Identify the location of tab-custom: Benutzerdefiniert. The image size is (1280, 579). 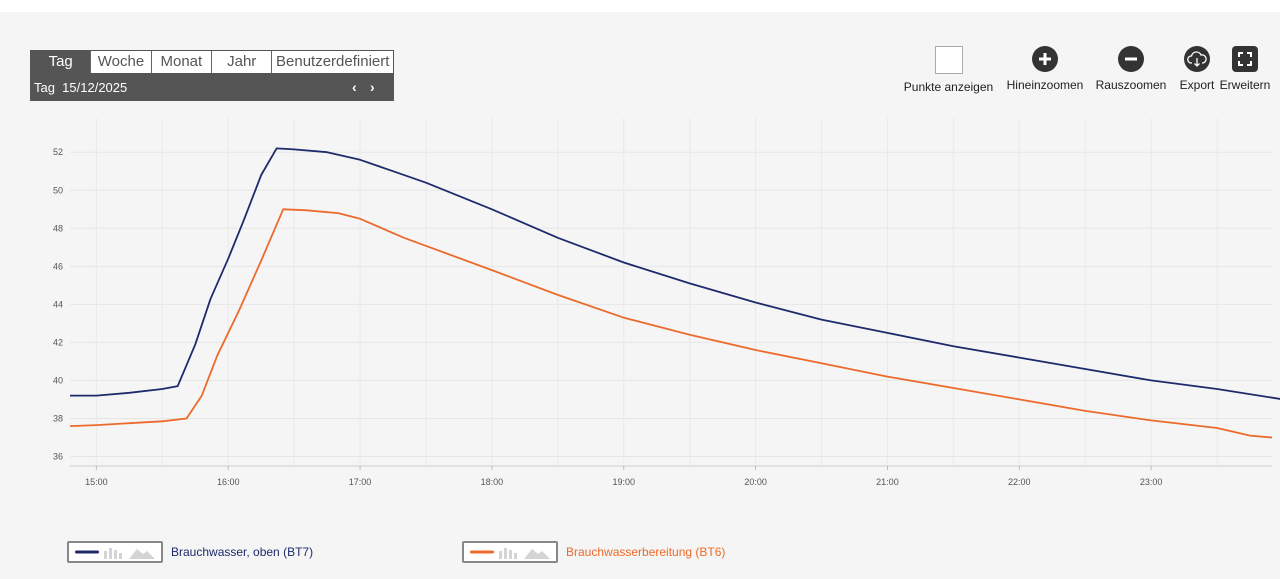
(333, 61).